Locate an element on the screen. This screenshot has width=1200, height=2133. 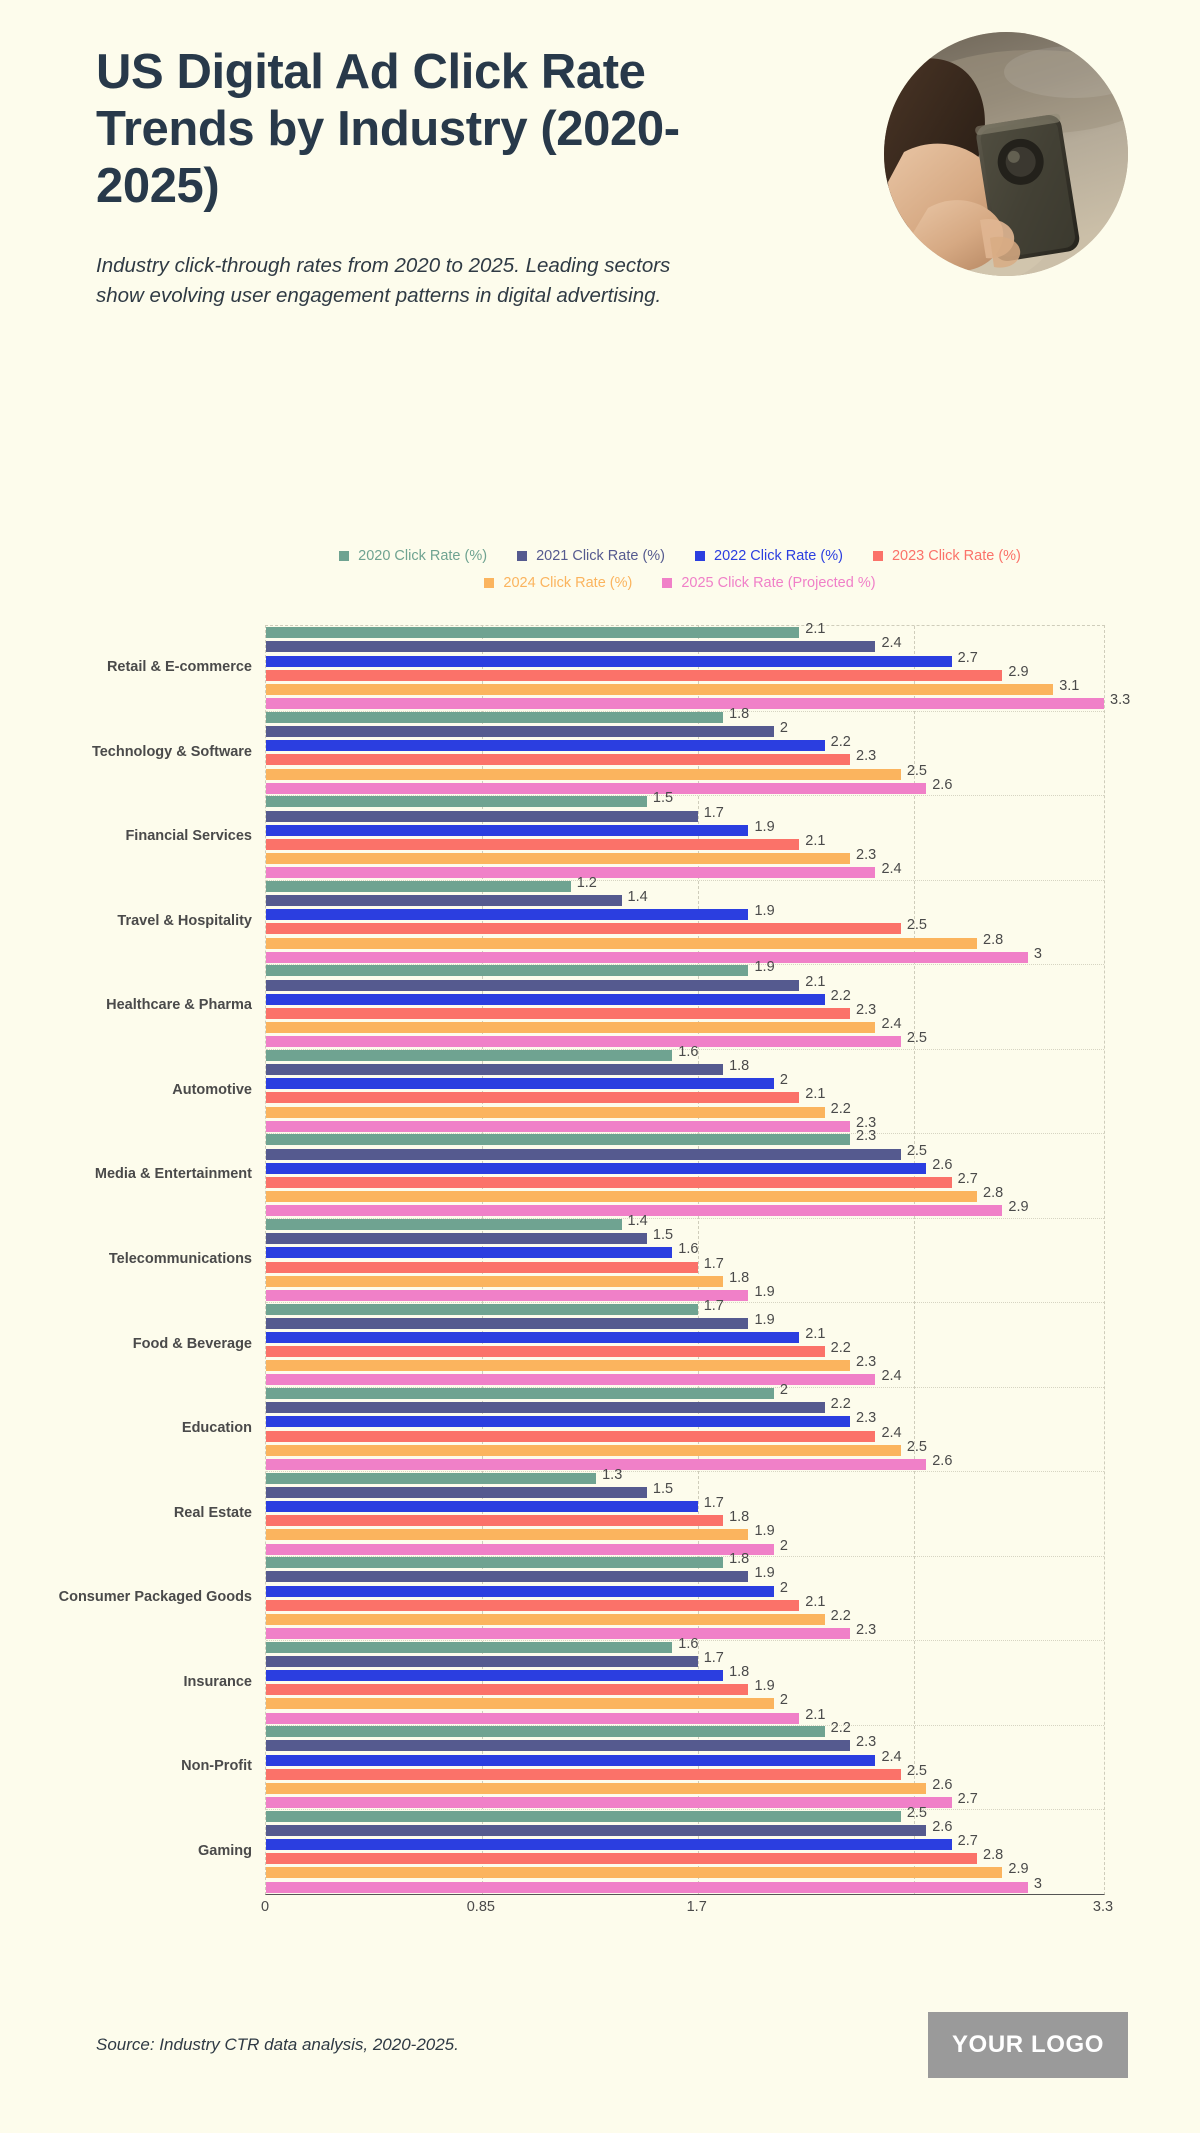
legend-item-2020: 2020 Click Rate (%) is located at coordinates (413, 556).